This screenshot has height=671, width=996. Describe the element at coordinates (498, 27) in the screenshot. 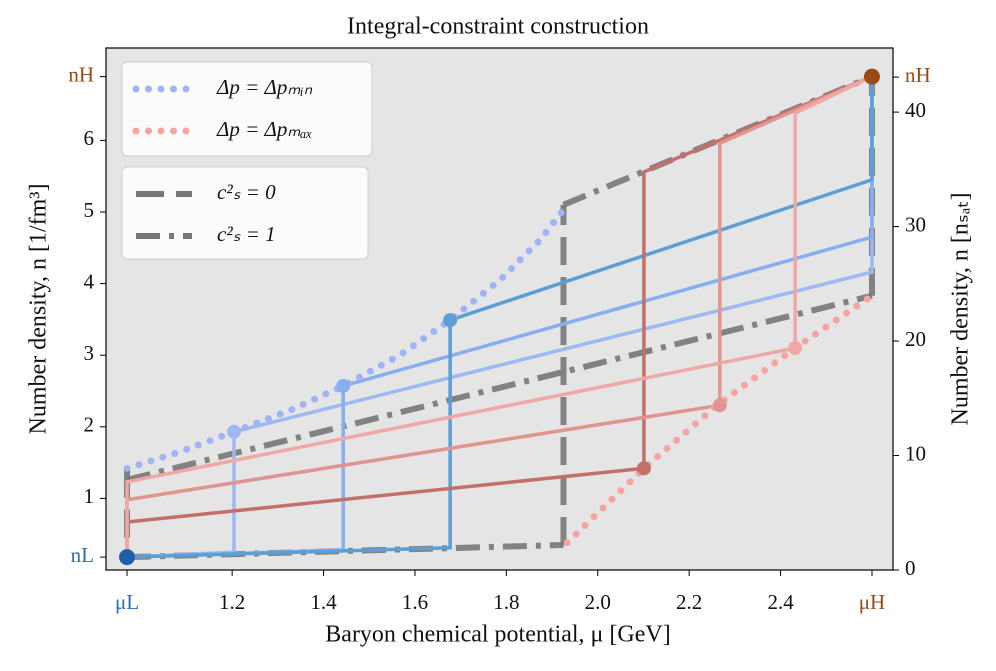

I see `chart-title: Integral-constraint construction` at that location.